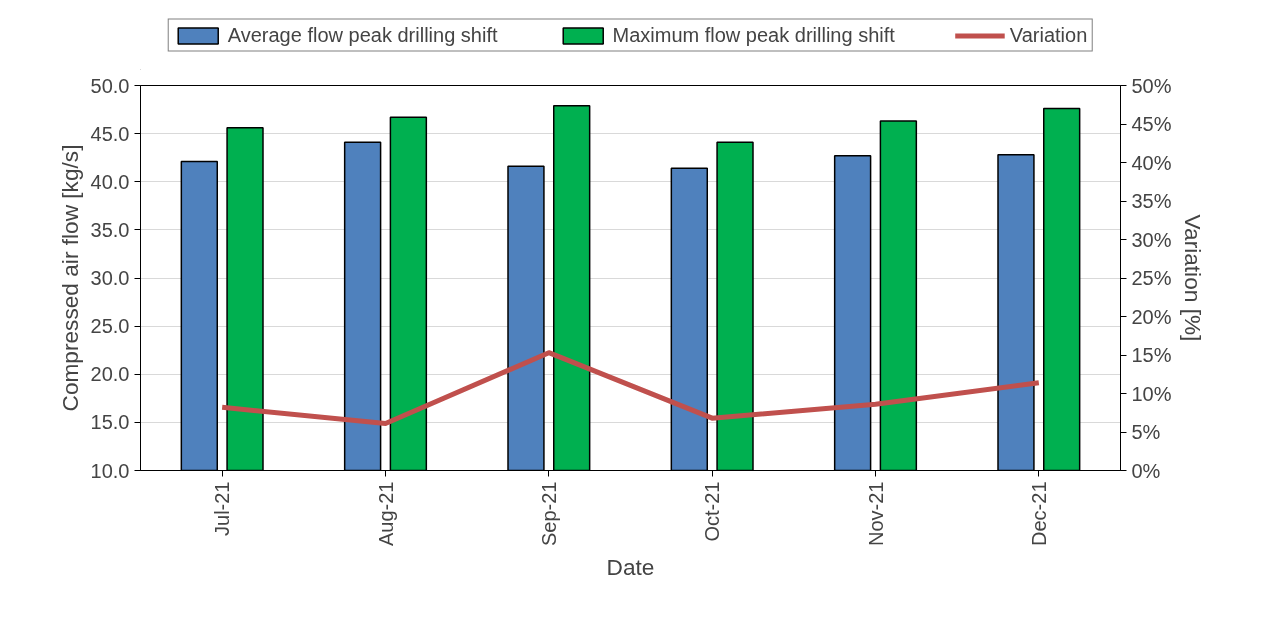  What do you see at coordinates (875, 513) in the screenshot?
I see `x-tick-label: Nov-21` at bounding box center [875, 513].